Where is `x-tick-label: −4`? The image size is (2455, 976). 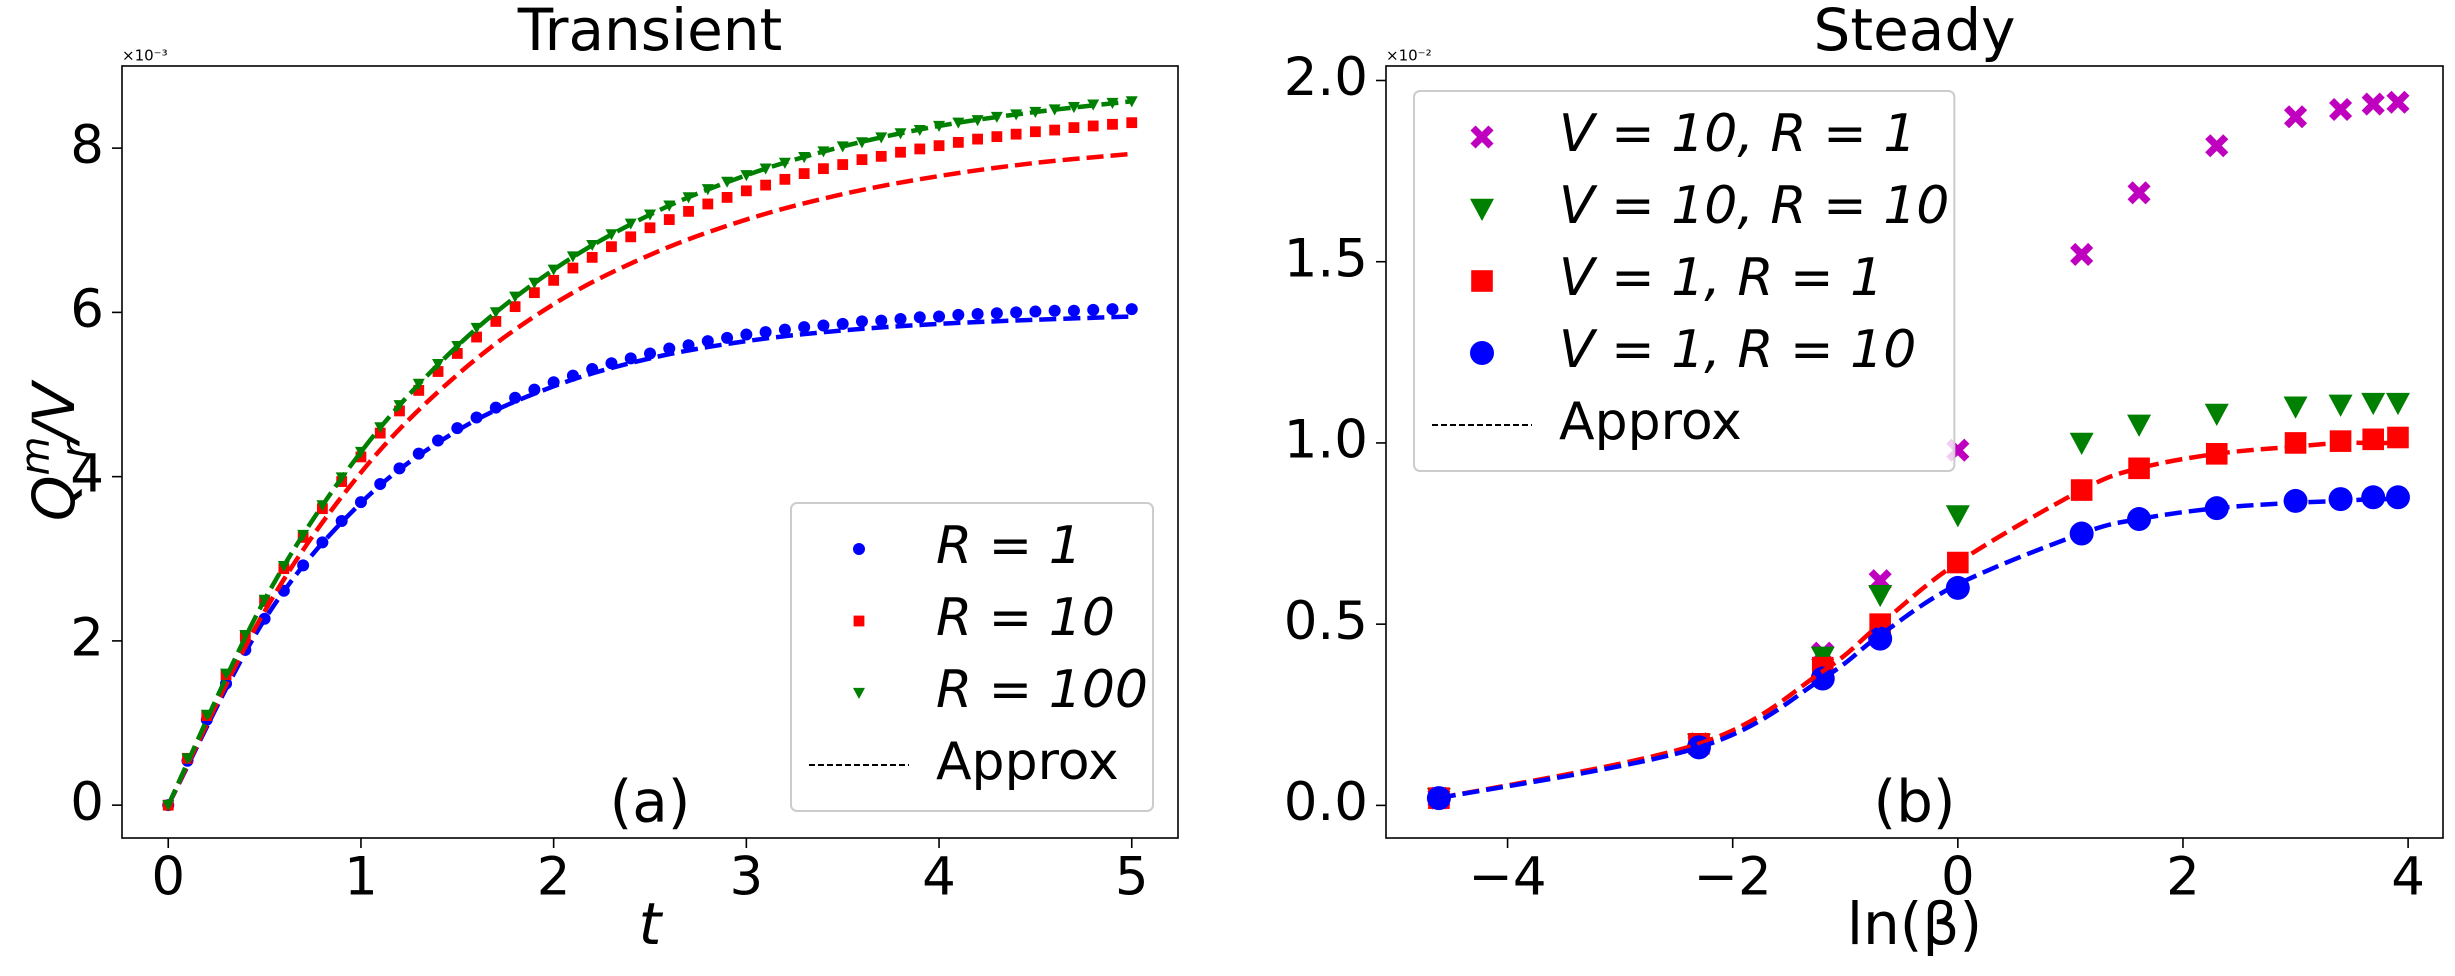 x-tick-label: −4 is located at coordinates (1508, 877).